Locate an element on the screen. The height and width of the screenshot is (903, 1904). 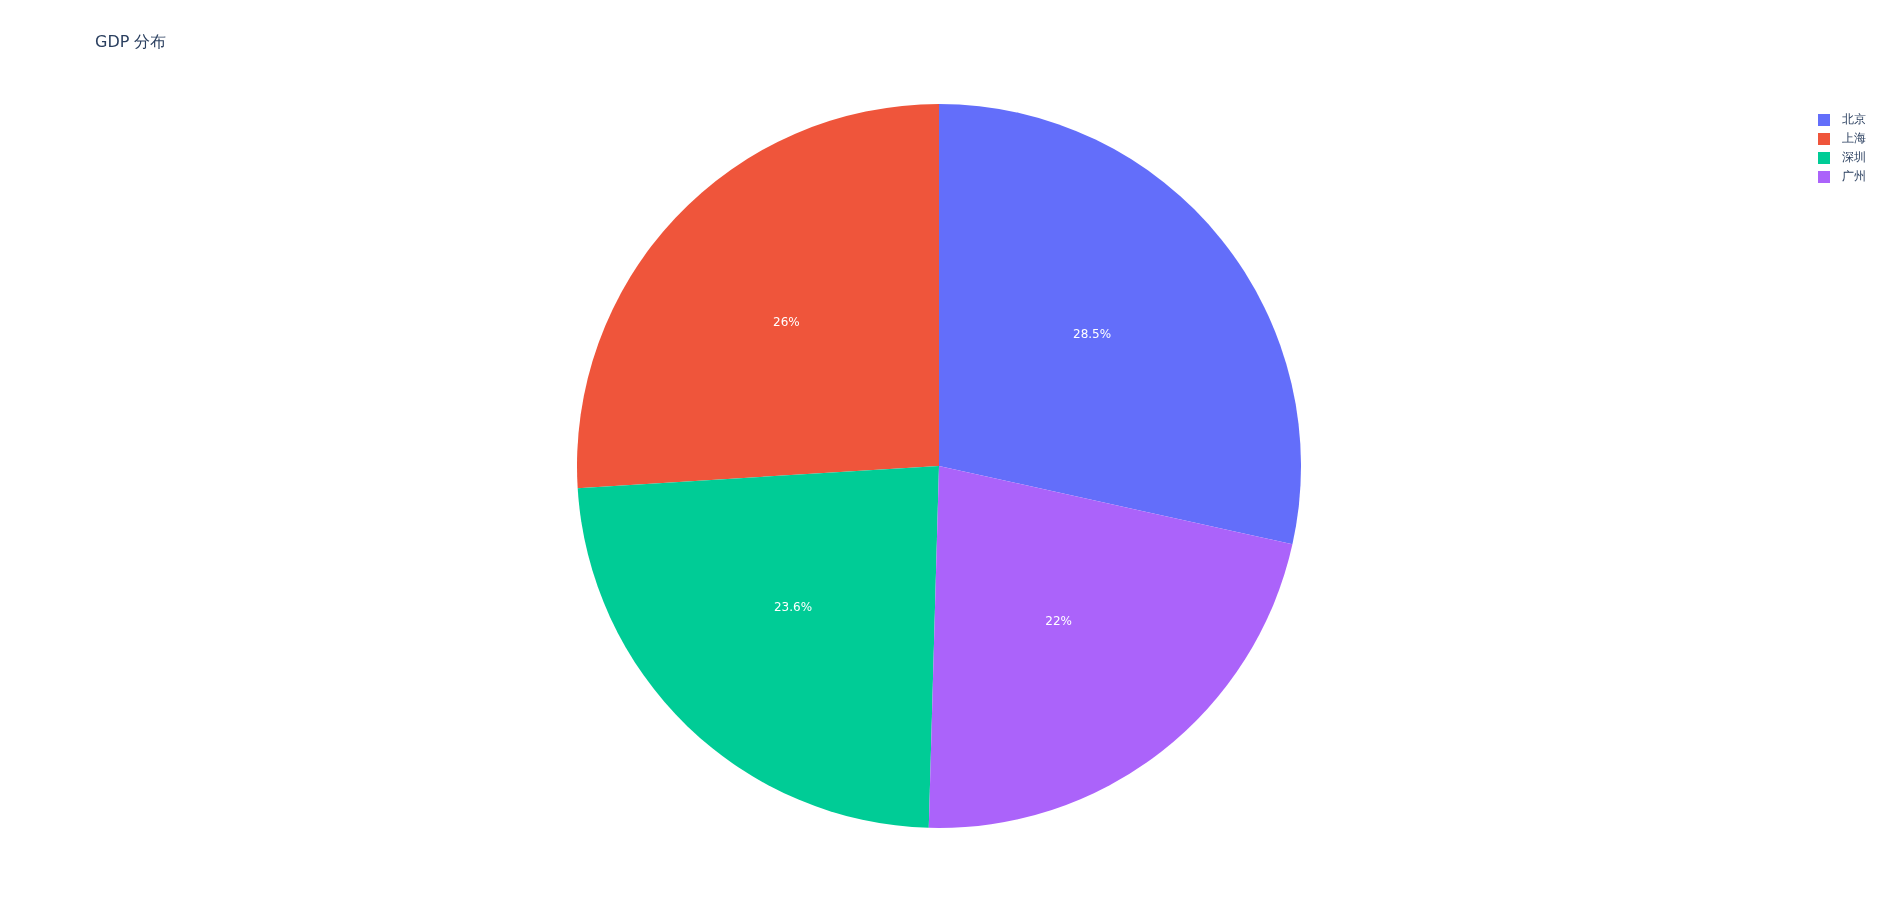
data-label: 28.5% is located at coordinates (1092, 334).